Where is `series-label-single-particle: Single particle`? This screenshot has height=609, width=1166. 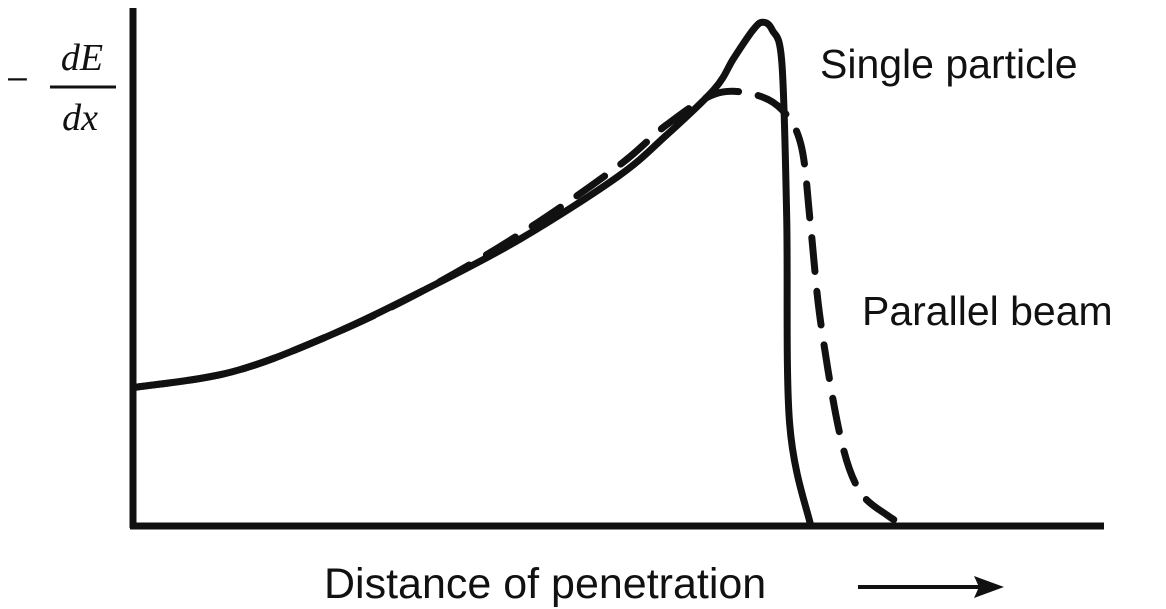 series-label-single-particle: Single particle is located at coordinates (949, 64).